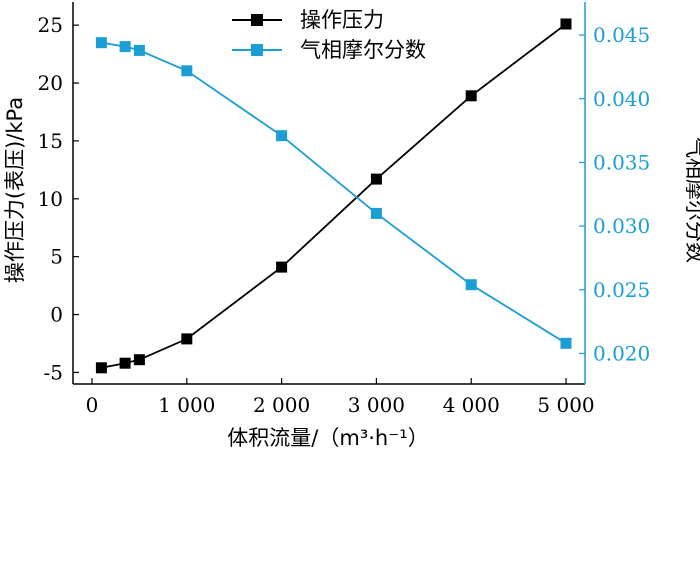  What do you see at coordinates (257, 20) in the screenshot?
I see `legend-marker-pressure` at bounding box center [257, 20].